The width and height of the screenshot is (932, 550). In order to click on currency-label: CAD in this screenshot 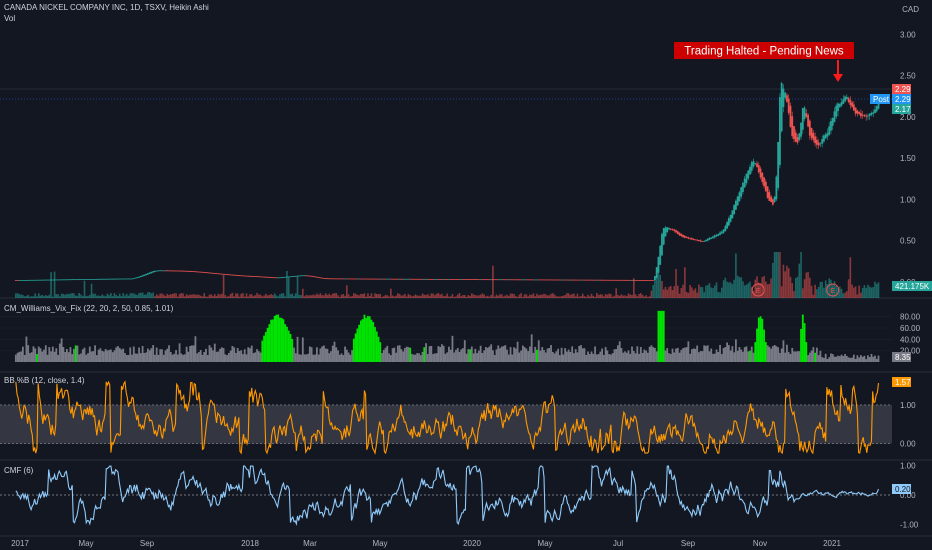, I will do `click(910, 9)`.